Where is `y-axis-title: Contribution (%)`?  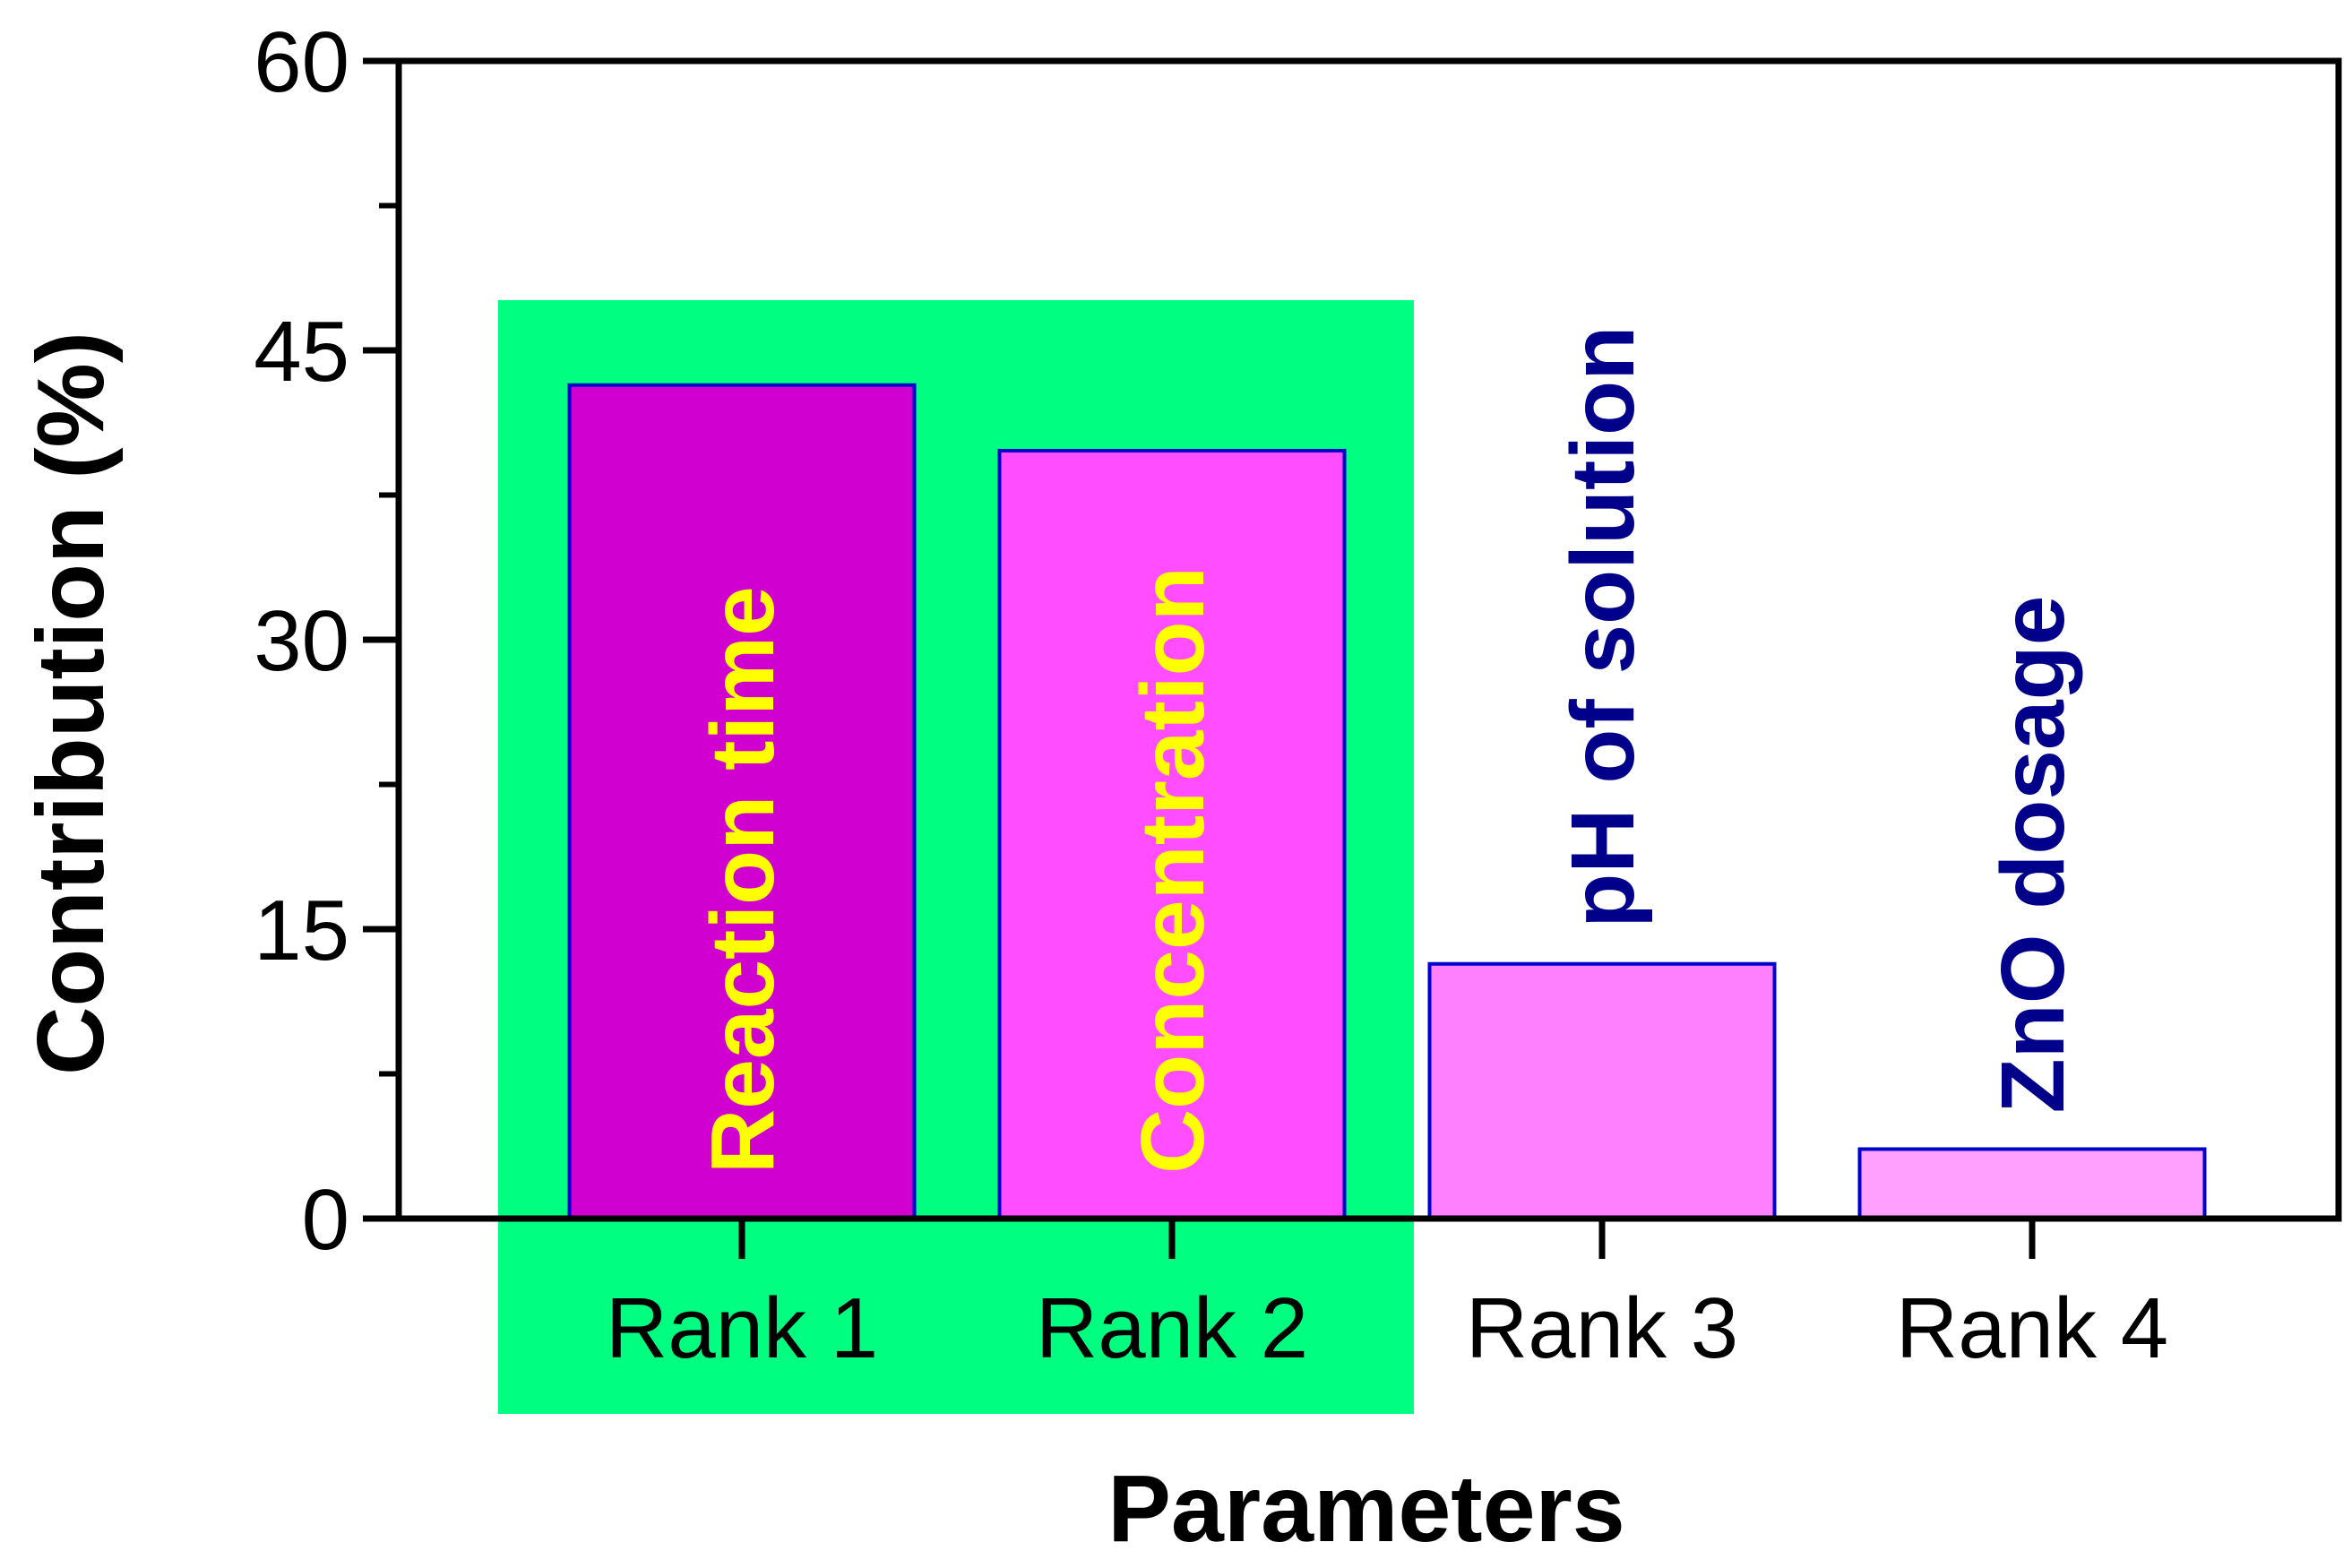
y-axis-title: Contribution (%) is located at coordinates (71, 703).